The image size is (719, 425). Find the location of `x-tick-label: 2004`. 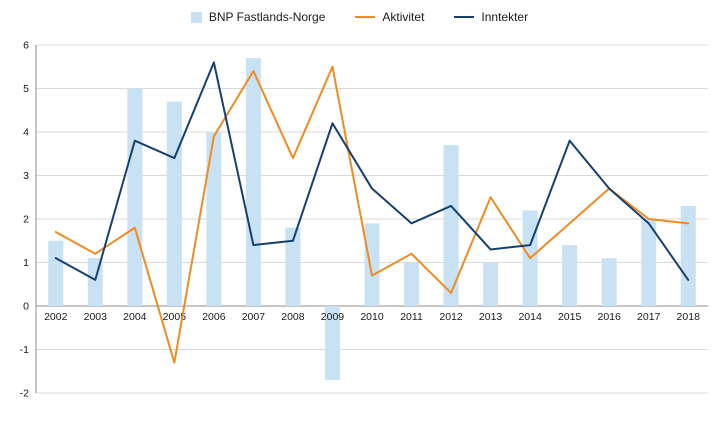

x-tick-label: 2004 is located at coordinates (135, 317).